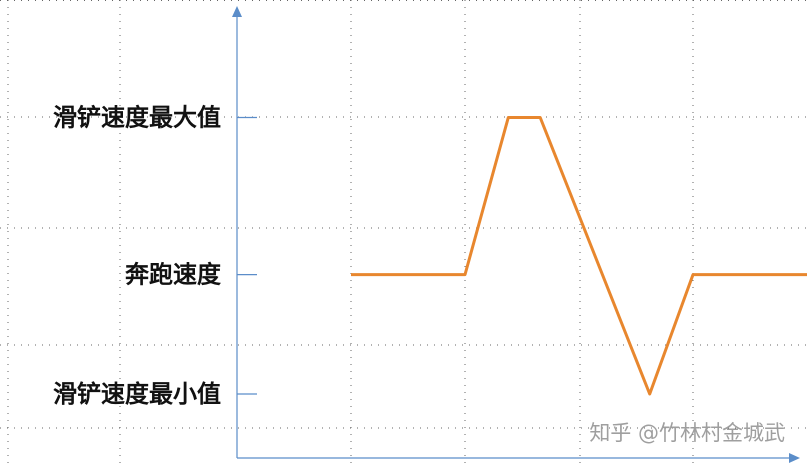 The image size is (809, 465). I want to click on x-axis-arrow-icon, so click(794, 458).